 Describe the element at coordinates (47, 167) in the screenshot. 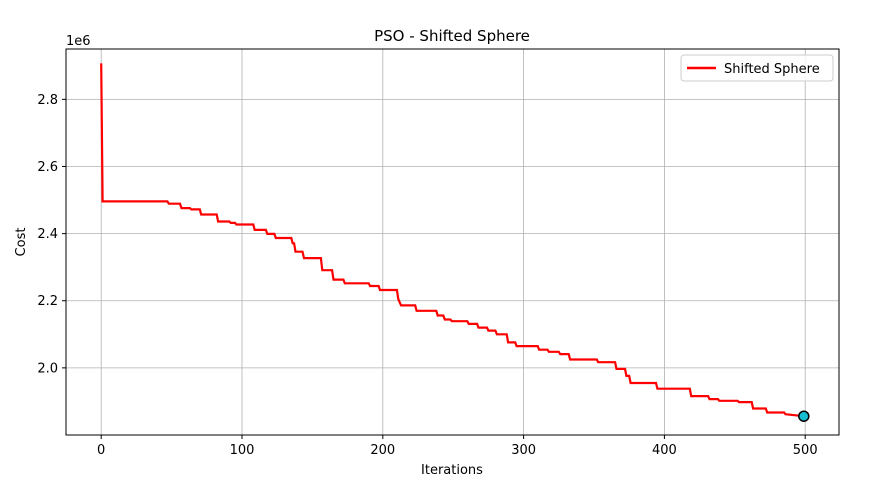

I see `y-tick-label: 2.6` at that location.